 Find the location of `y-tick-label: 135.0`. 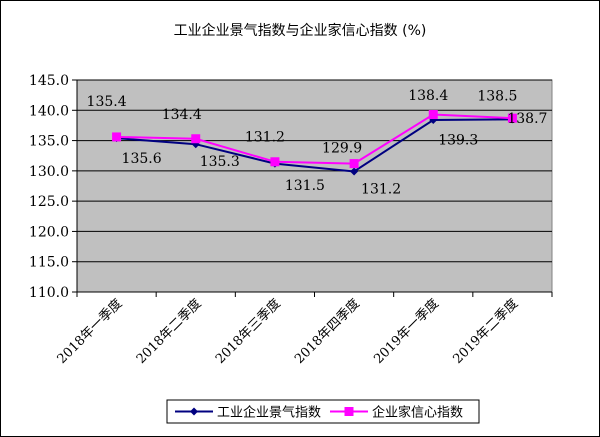

y-tick-label: 135.0 is located at coordinates (49, 142).